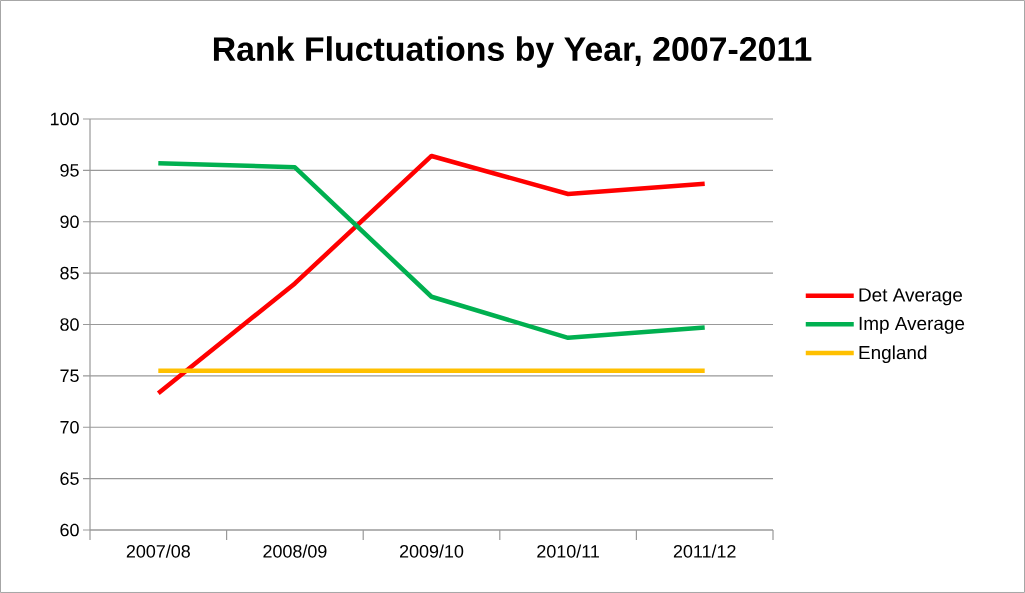 The image size is (1025, 593). What do you see at coordinates (512, 52) in the screenshot?
I see `chart-title: Rank Fluctuations by Year, 2007-2011` at bounding box center [512, 52].